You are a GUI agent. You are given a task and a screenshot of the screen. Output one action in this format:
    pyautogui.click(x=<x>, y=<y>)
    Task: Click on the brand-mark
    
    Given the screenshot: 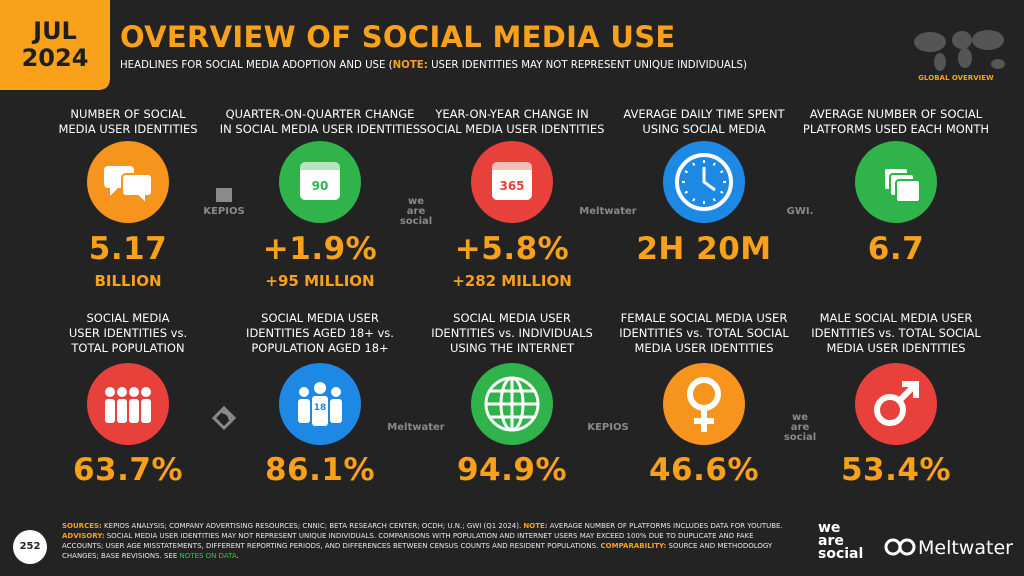 What is the action you would take?
    pyautogui.click(x=224, y=418)
    